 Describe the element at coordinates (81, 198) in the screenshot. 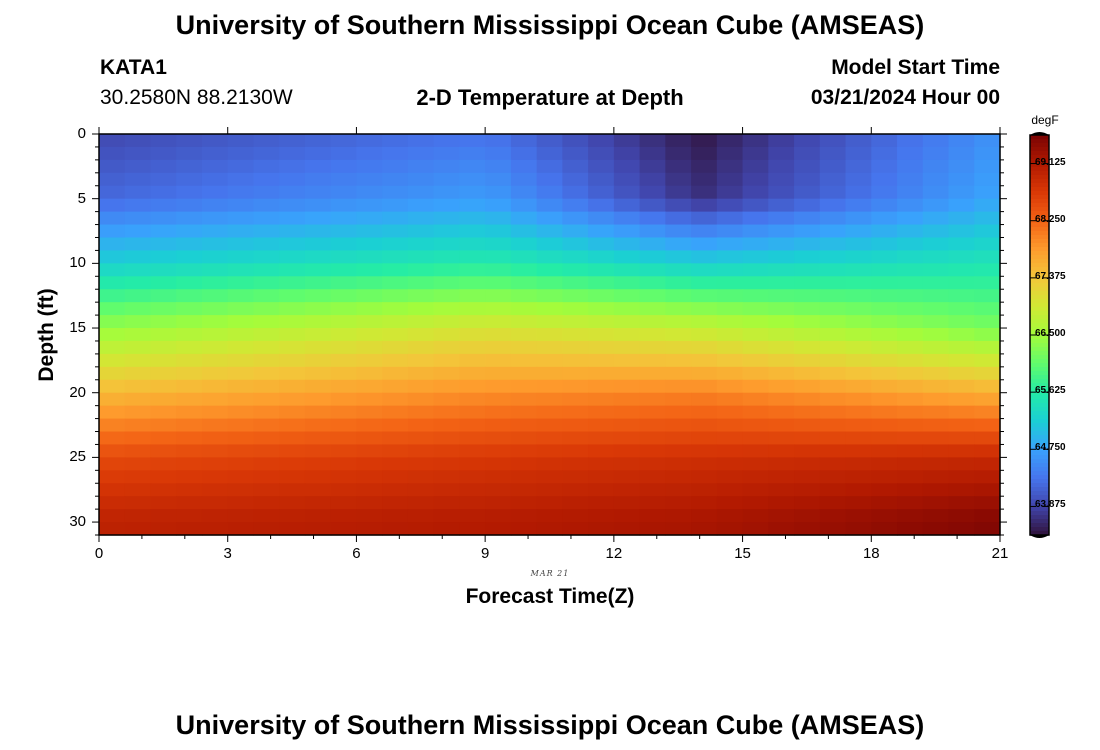

I see `y-tick-label: 5` at that location.